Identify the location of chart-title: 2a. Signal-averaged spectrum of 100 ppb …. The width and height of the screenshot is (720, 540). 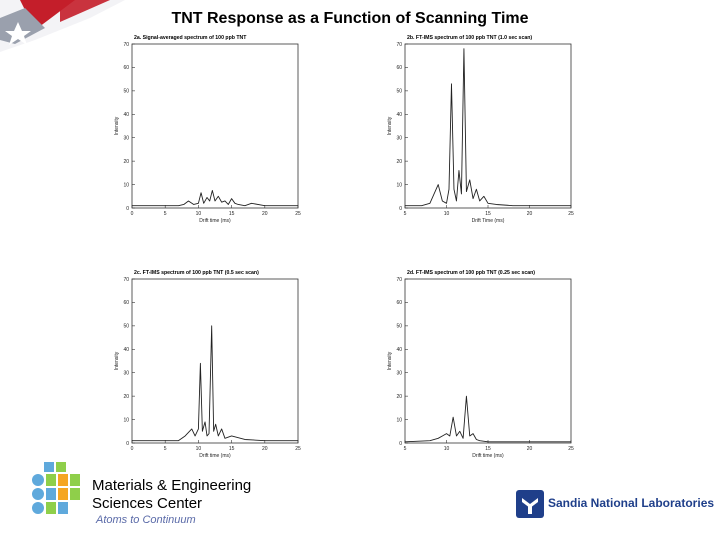
(190, 38).